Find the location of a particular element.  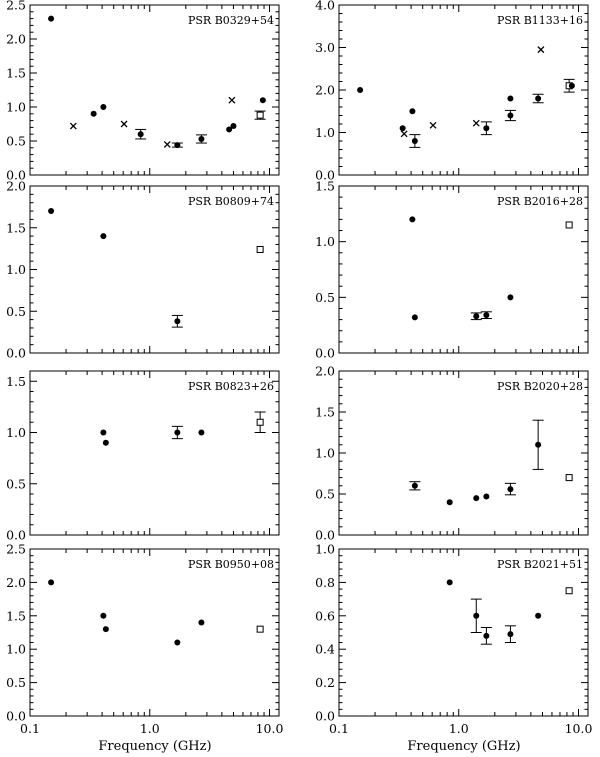

panel-4: 0.0 0.5 1.0 1.5 PSR B2016+28 is located at coordinates (452, 270).